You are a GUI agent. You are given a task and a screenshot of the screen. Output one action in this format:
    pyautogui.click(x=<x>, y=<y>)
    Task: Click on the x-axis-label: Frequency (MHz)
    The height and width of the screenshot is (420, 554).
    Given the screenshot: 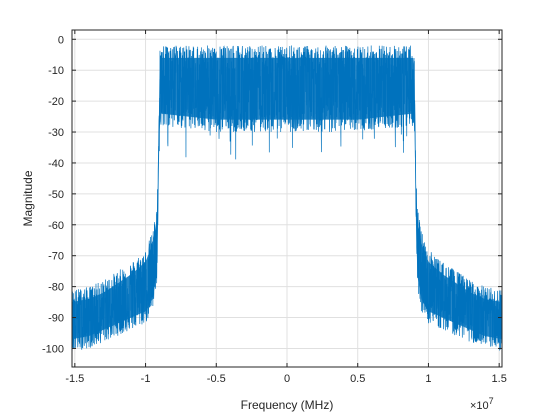 What is the action you would take?
    pyautogui.click(x=287, y=405)
    